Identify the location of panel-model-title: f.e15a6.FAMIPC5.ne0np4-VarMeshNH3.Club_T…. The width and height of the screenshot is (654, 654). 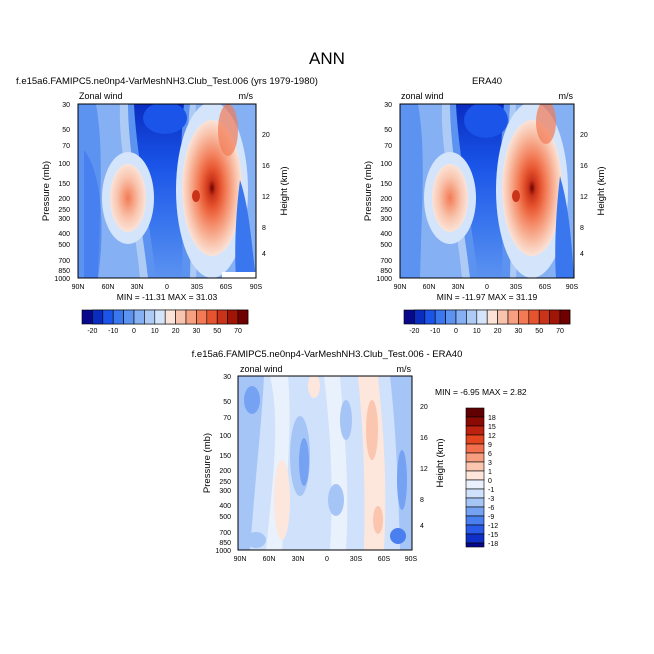
(167, 81).